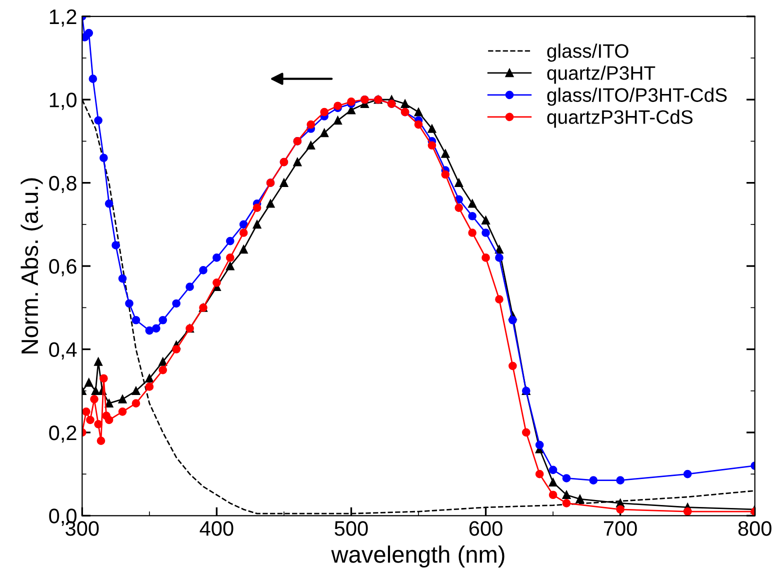  I want to click on x-axis-title: wavelength (nm), so click(417, 557).